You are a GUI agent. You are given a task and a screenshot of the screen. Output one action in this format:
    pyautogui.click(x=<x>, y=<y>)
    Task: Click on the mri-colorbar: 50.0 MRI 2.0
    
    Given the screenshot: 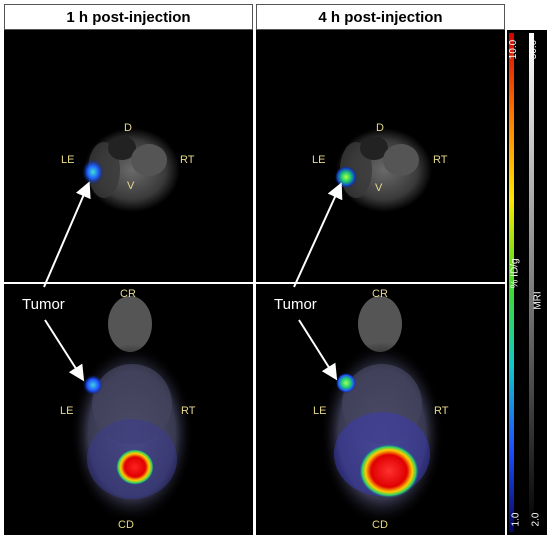 What is the action you would take?
    pyautogui.click(x=537, y=282)
    